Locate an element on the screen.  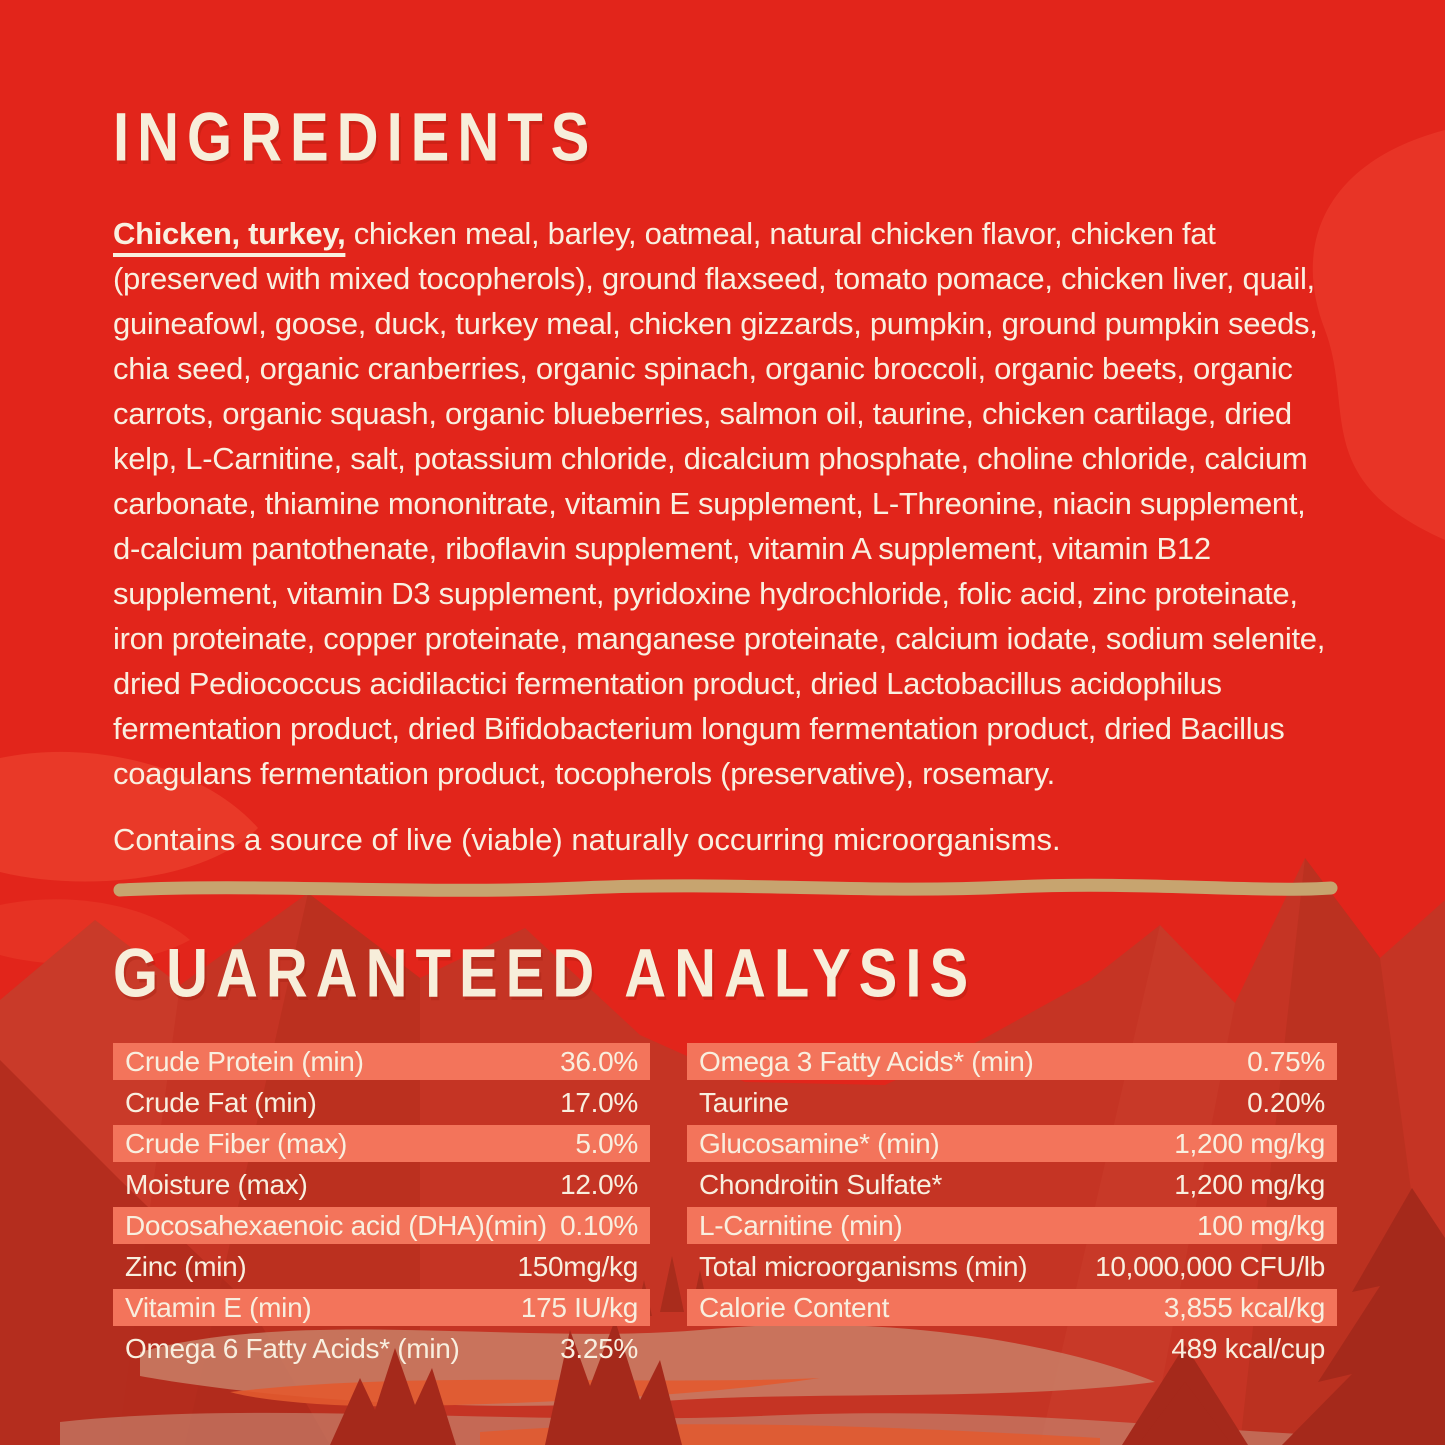
primary-ingredients: Chicken, turkey, is located at coordinates (229, 233).